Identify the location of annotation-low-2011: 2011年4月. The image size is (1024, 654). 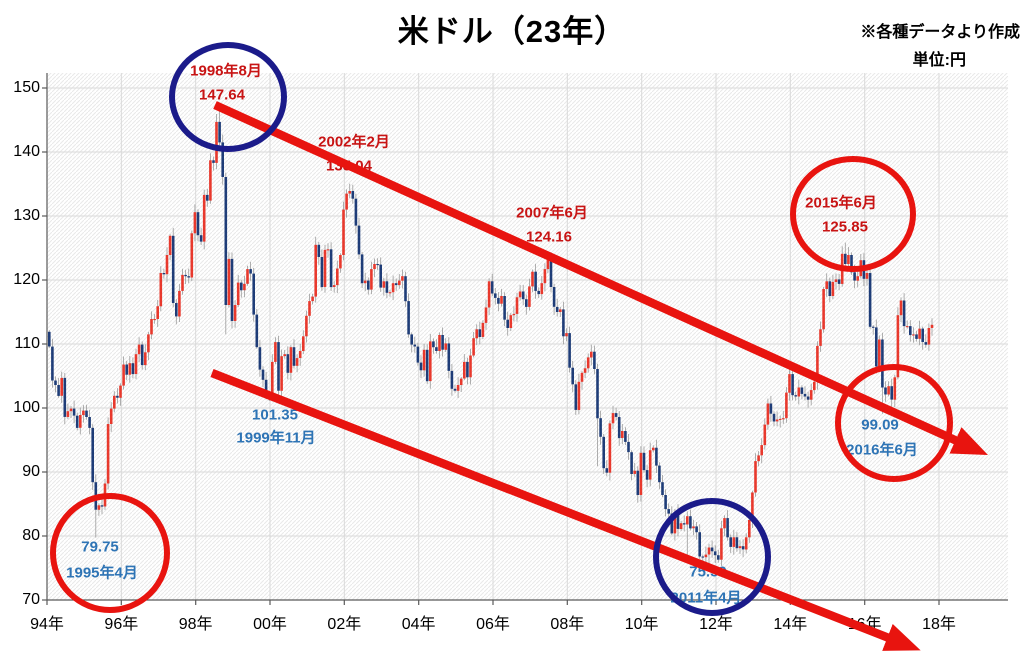
(706, 598).